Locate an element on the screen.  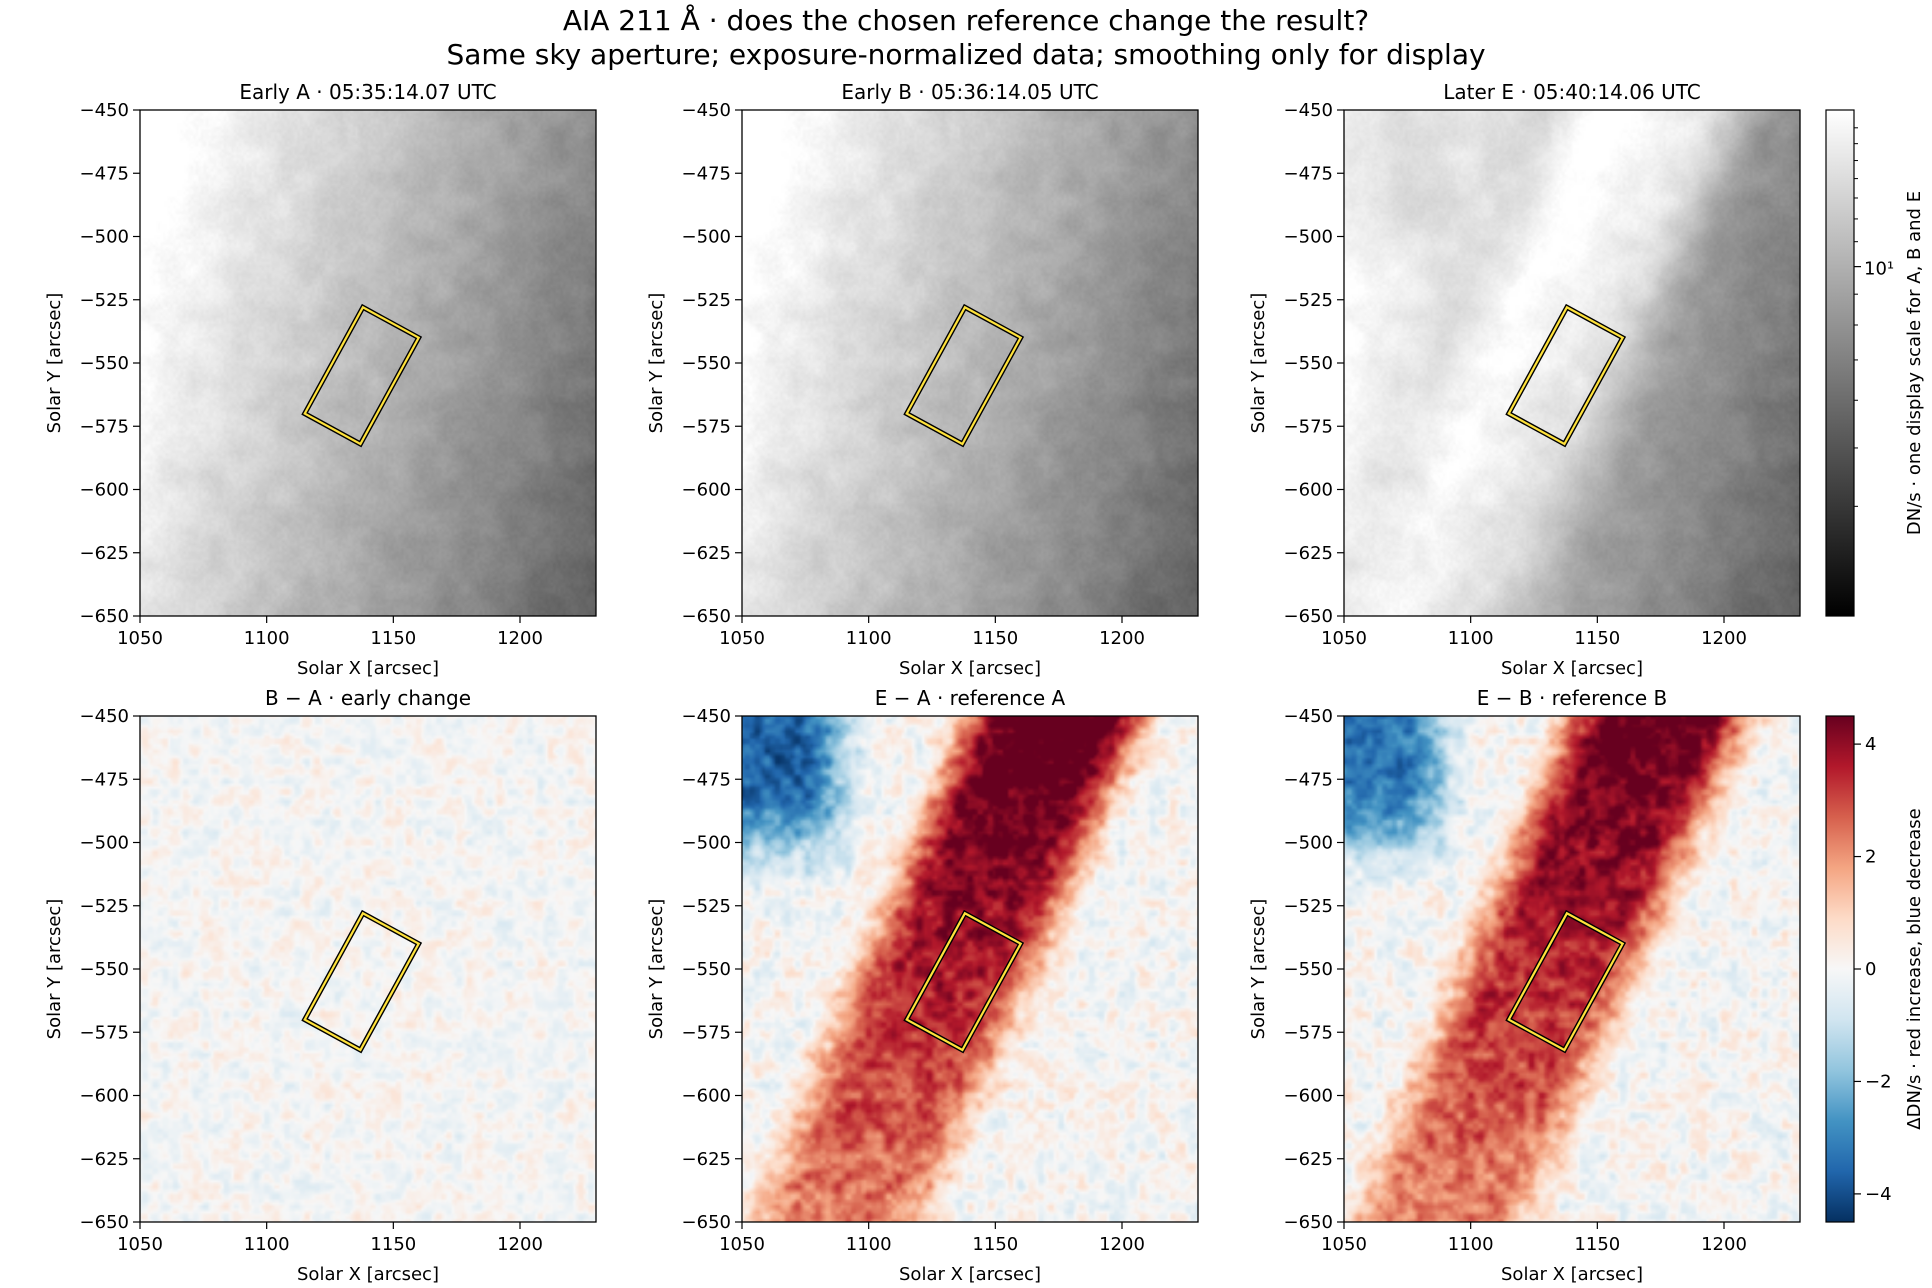
panel-5-title: E − A · reference A is located at coordinates (970, 698).